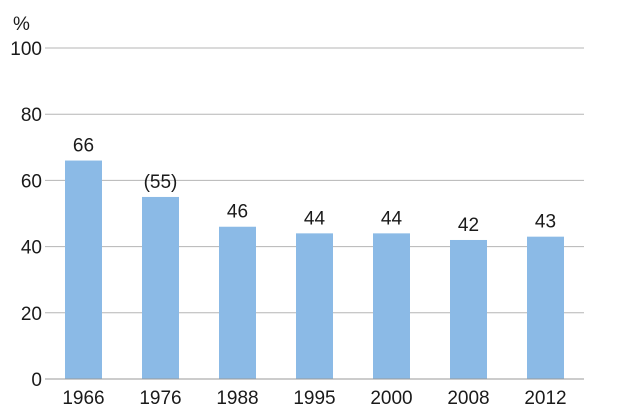  Describe the element at coordinates (391, 398) in the screenshot. I see `x-tick-label-2000: 2000` at that location.